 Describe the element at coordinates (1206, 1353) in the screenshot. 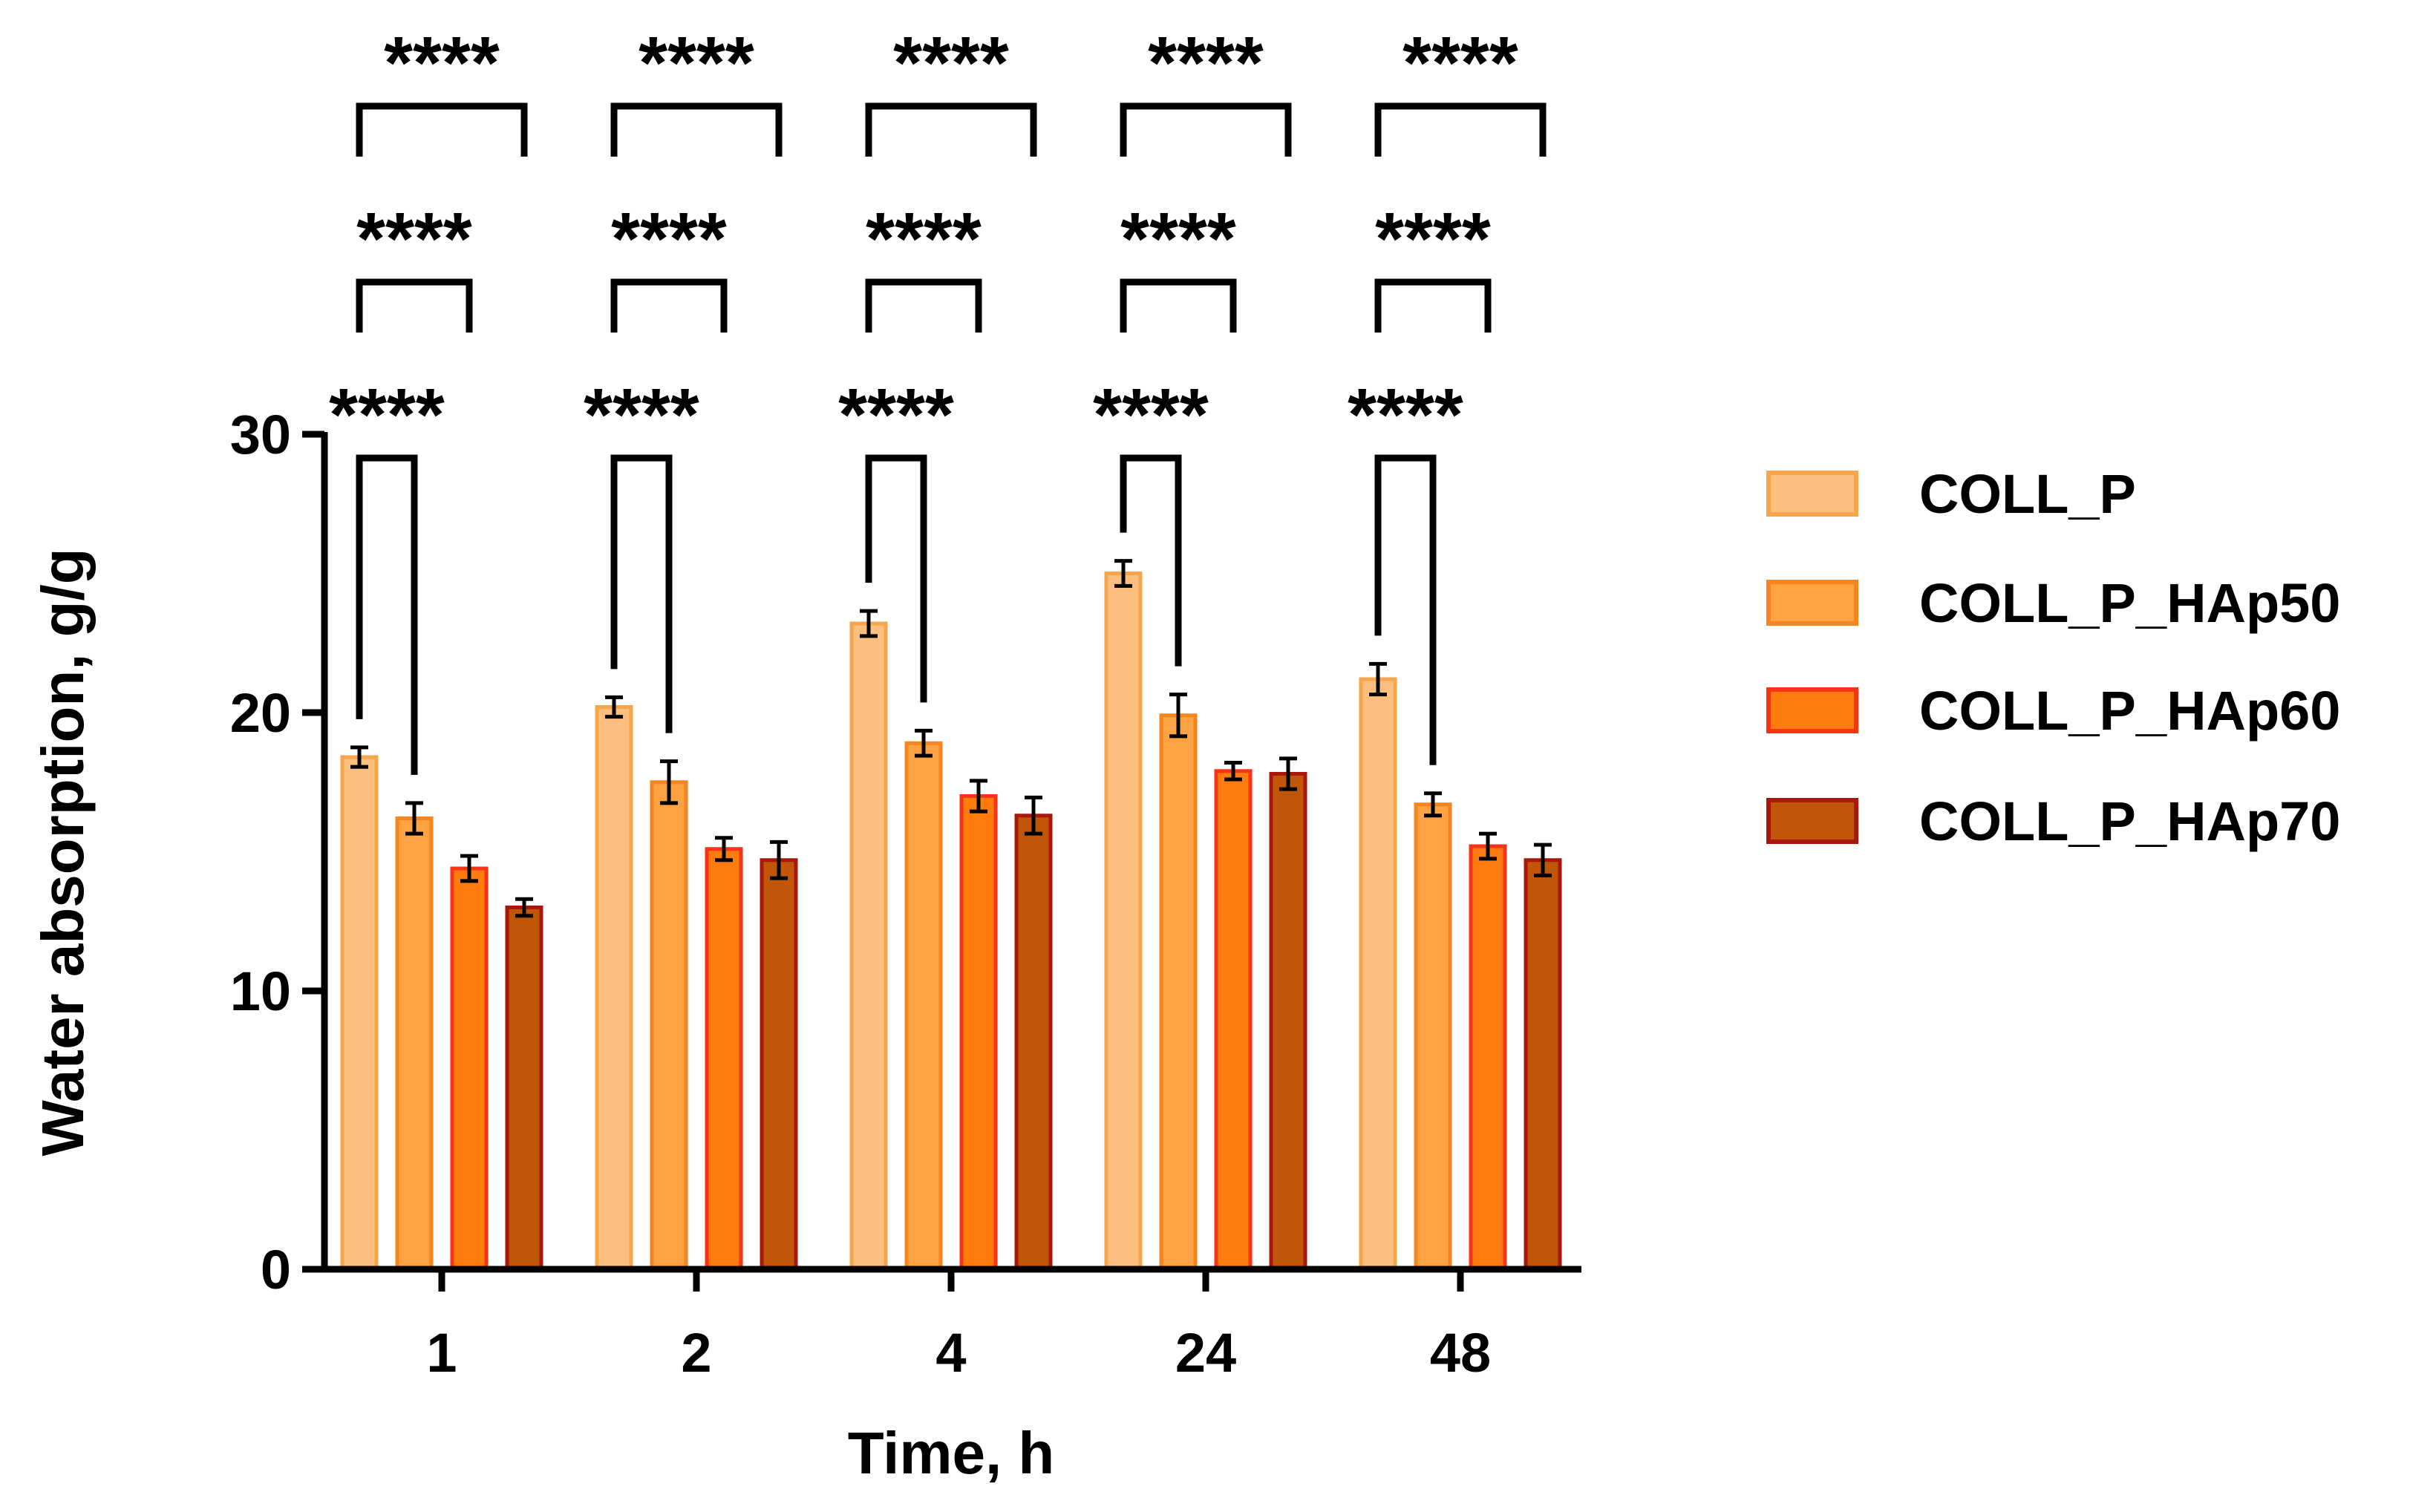

I see `x-tick-label: 24` at that location.